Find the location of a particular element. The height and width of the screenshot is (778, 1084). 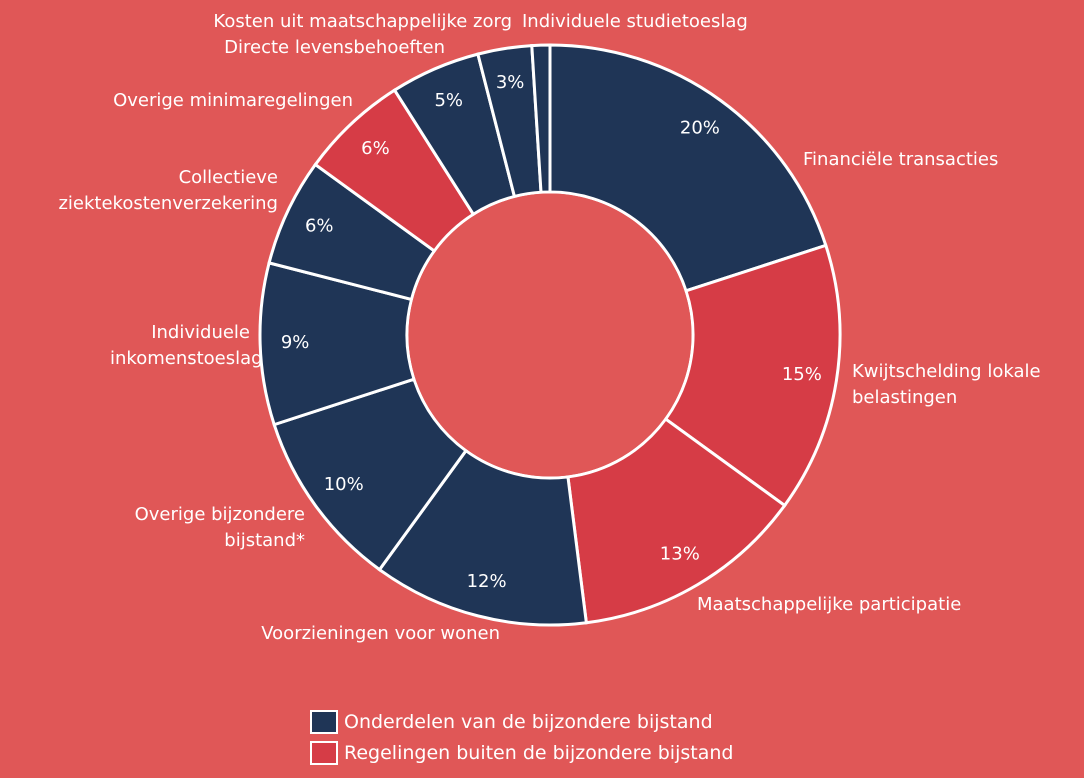

category-label: Voorzieningen voor wonen is located at coordinates (380, 633).